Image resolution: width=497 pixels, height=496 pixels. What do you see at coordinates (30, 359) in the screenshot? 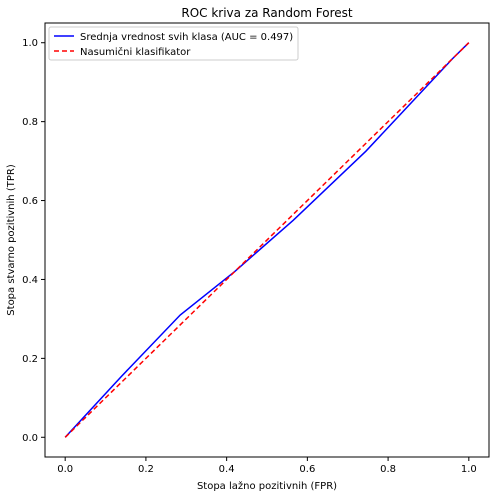
I see `y-tick-label: 0.2` at bounding box center [30, 359].